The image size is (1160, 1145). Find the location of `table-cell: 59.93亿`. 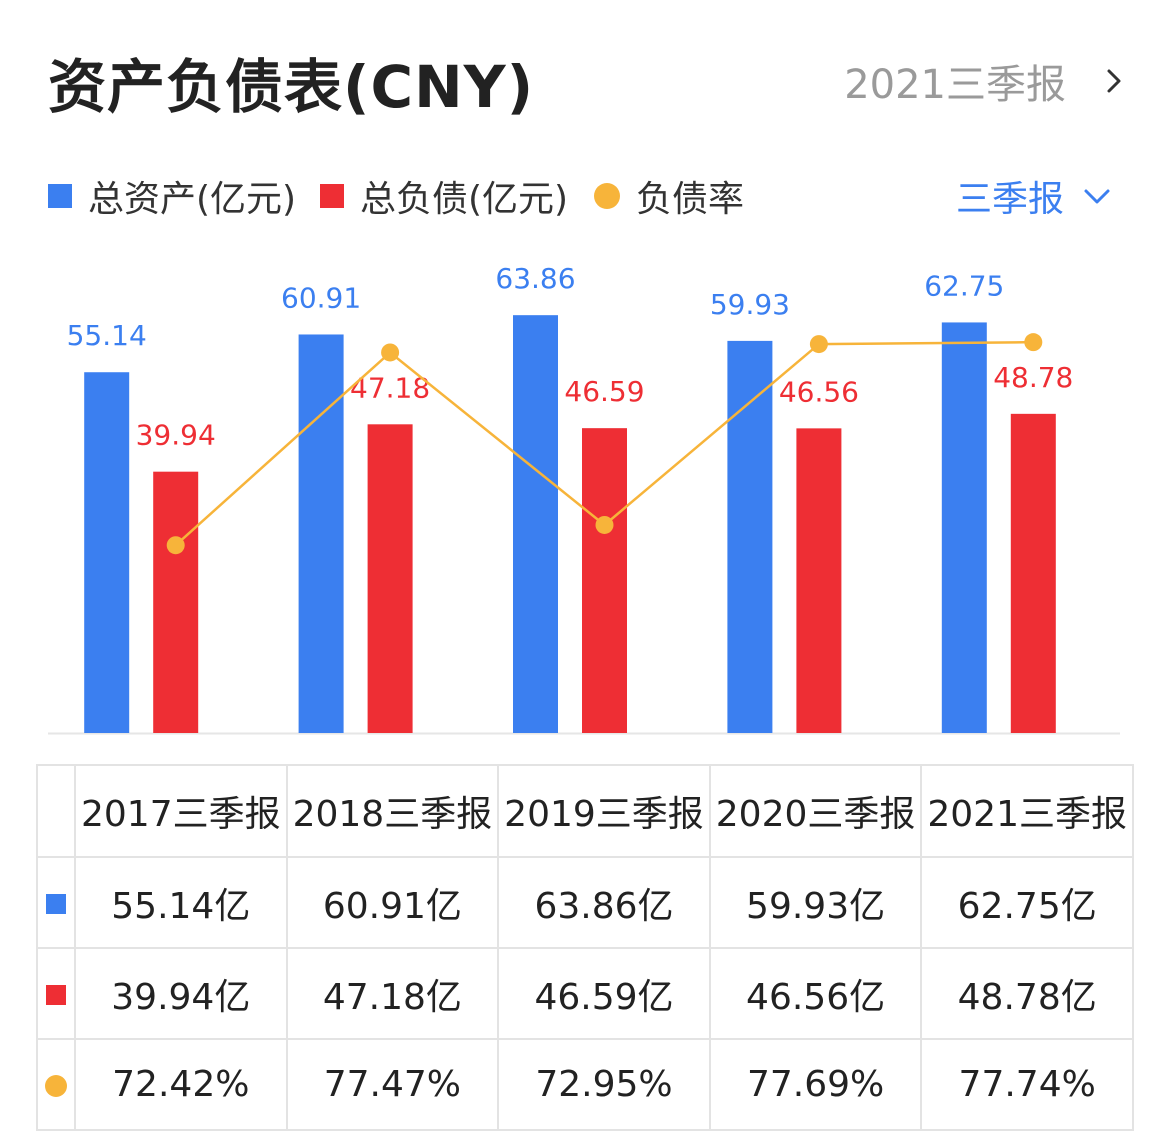

table-cell: 59.93亿 is located at coordinates (815, 902).